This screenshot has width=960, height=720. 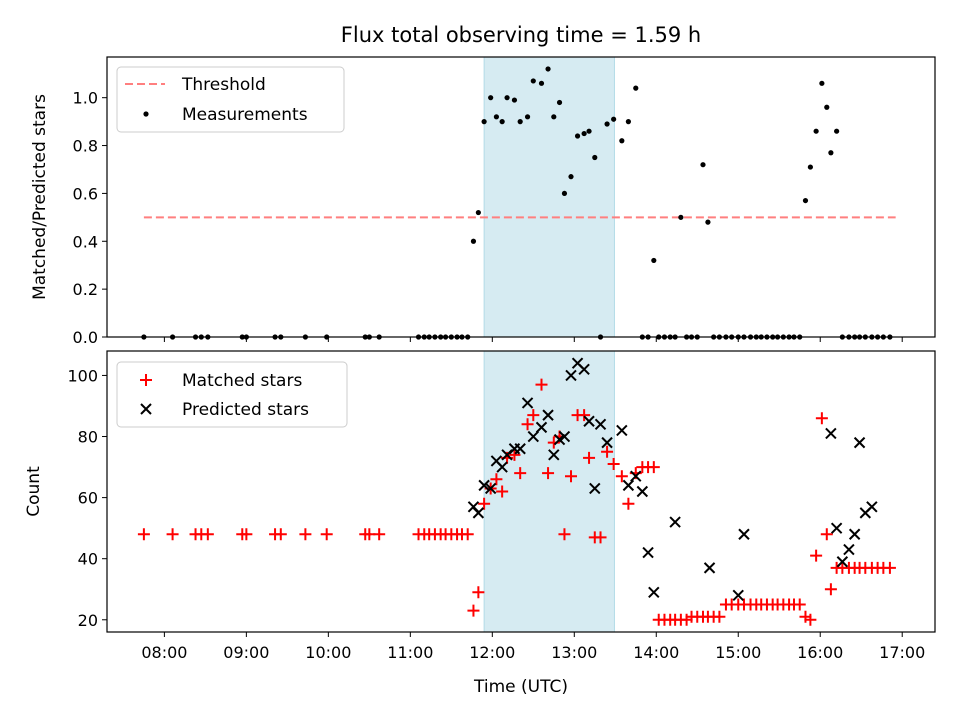 What do you see at coordinates (410, 652) in the screenshot?
I see `x-tick-label: 11:00` at bounding box center [410, 652].